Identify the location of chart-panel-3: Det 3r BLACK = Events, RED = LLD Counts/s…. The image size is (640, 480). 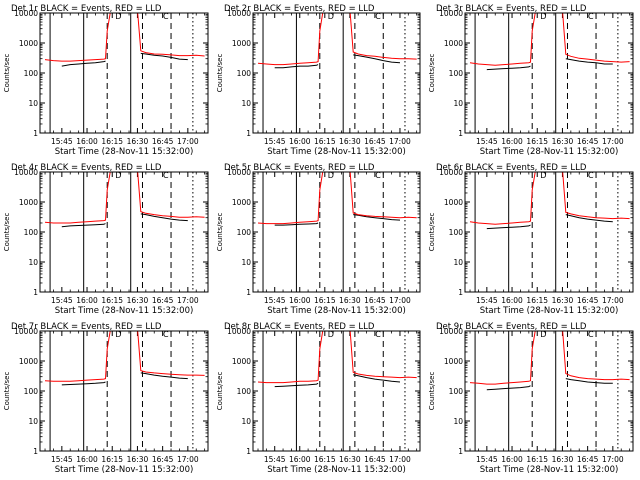
(531, 80).